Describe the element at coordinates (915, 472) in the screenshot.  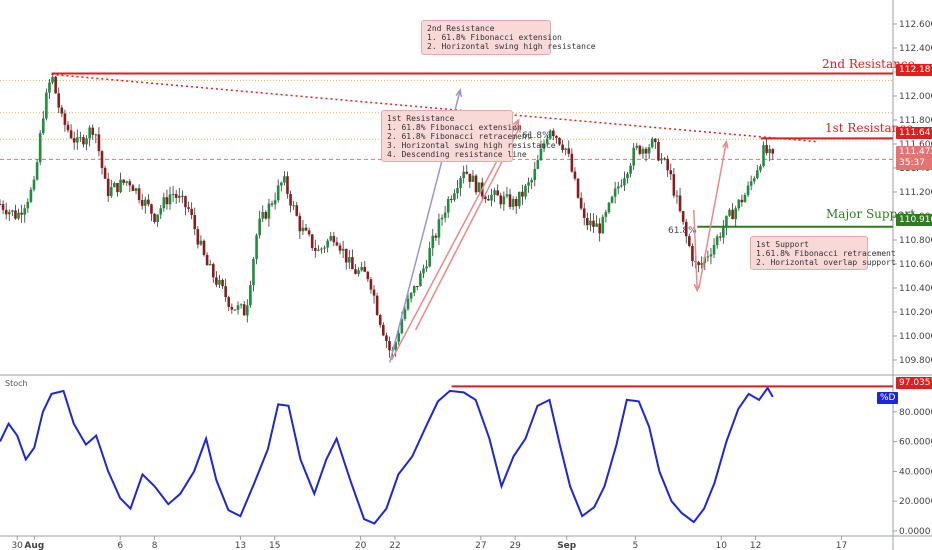
I see `stoch-tick-label: 40.0000` at that location.